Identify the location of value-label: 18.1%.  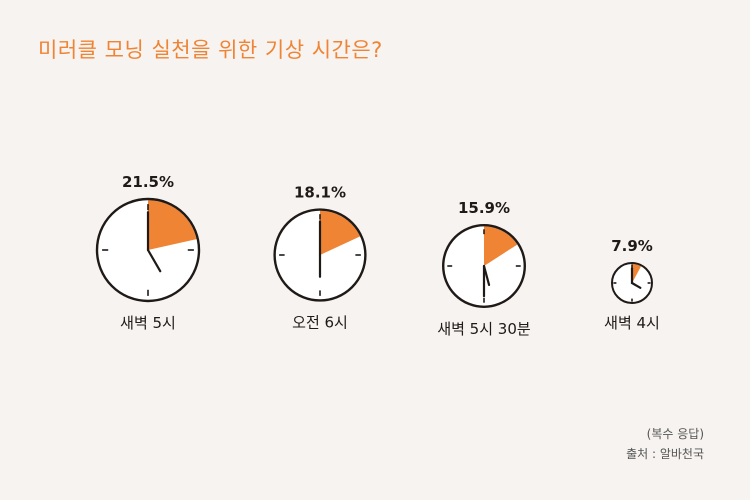
(320, 193).